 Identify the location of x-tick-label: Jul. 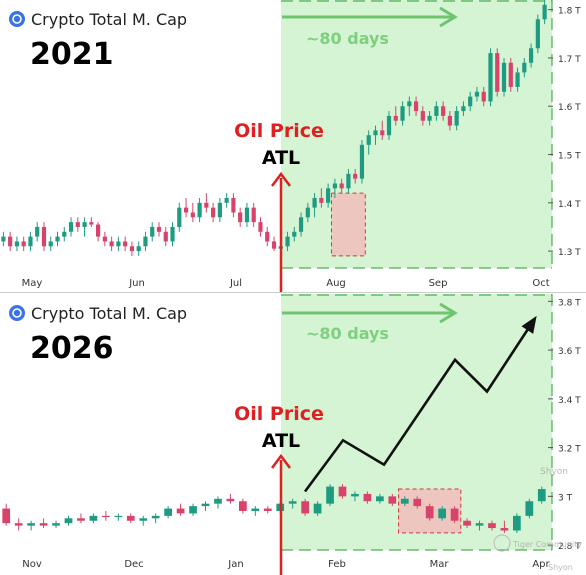
(235, 283).